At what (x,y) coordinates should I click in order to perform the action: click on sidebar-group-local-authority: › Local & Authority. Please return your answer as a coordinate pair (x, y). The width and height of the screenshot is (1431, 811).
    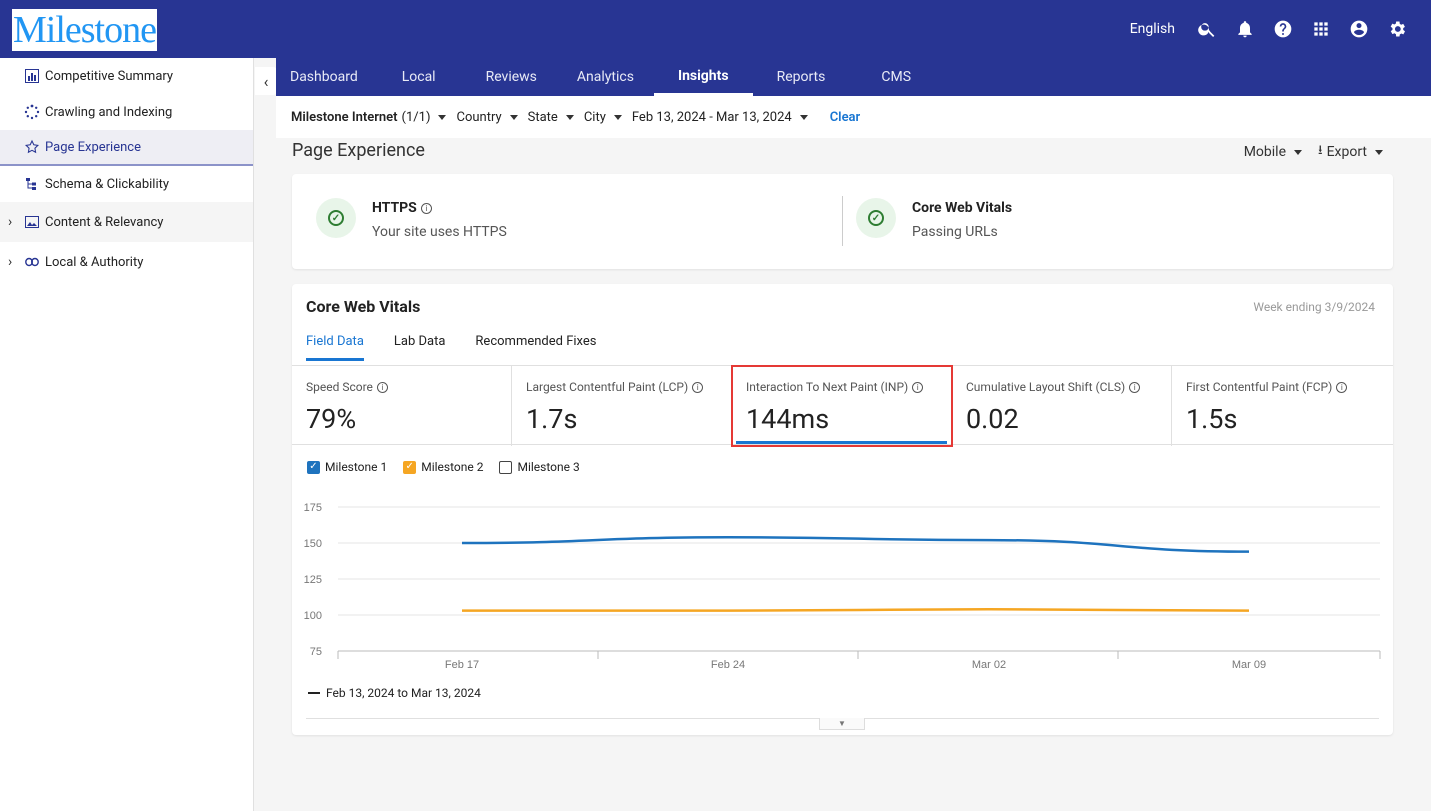
    Looking at the image, I should click on (126, 262).